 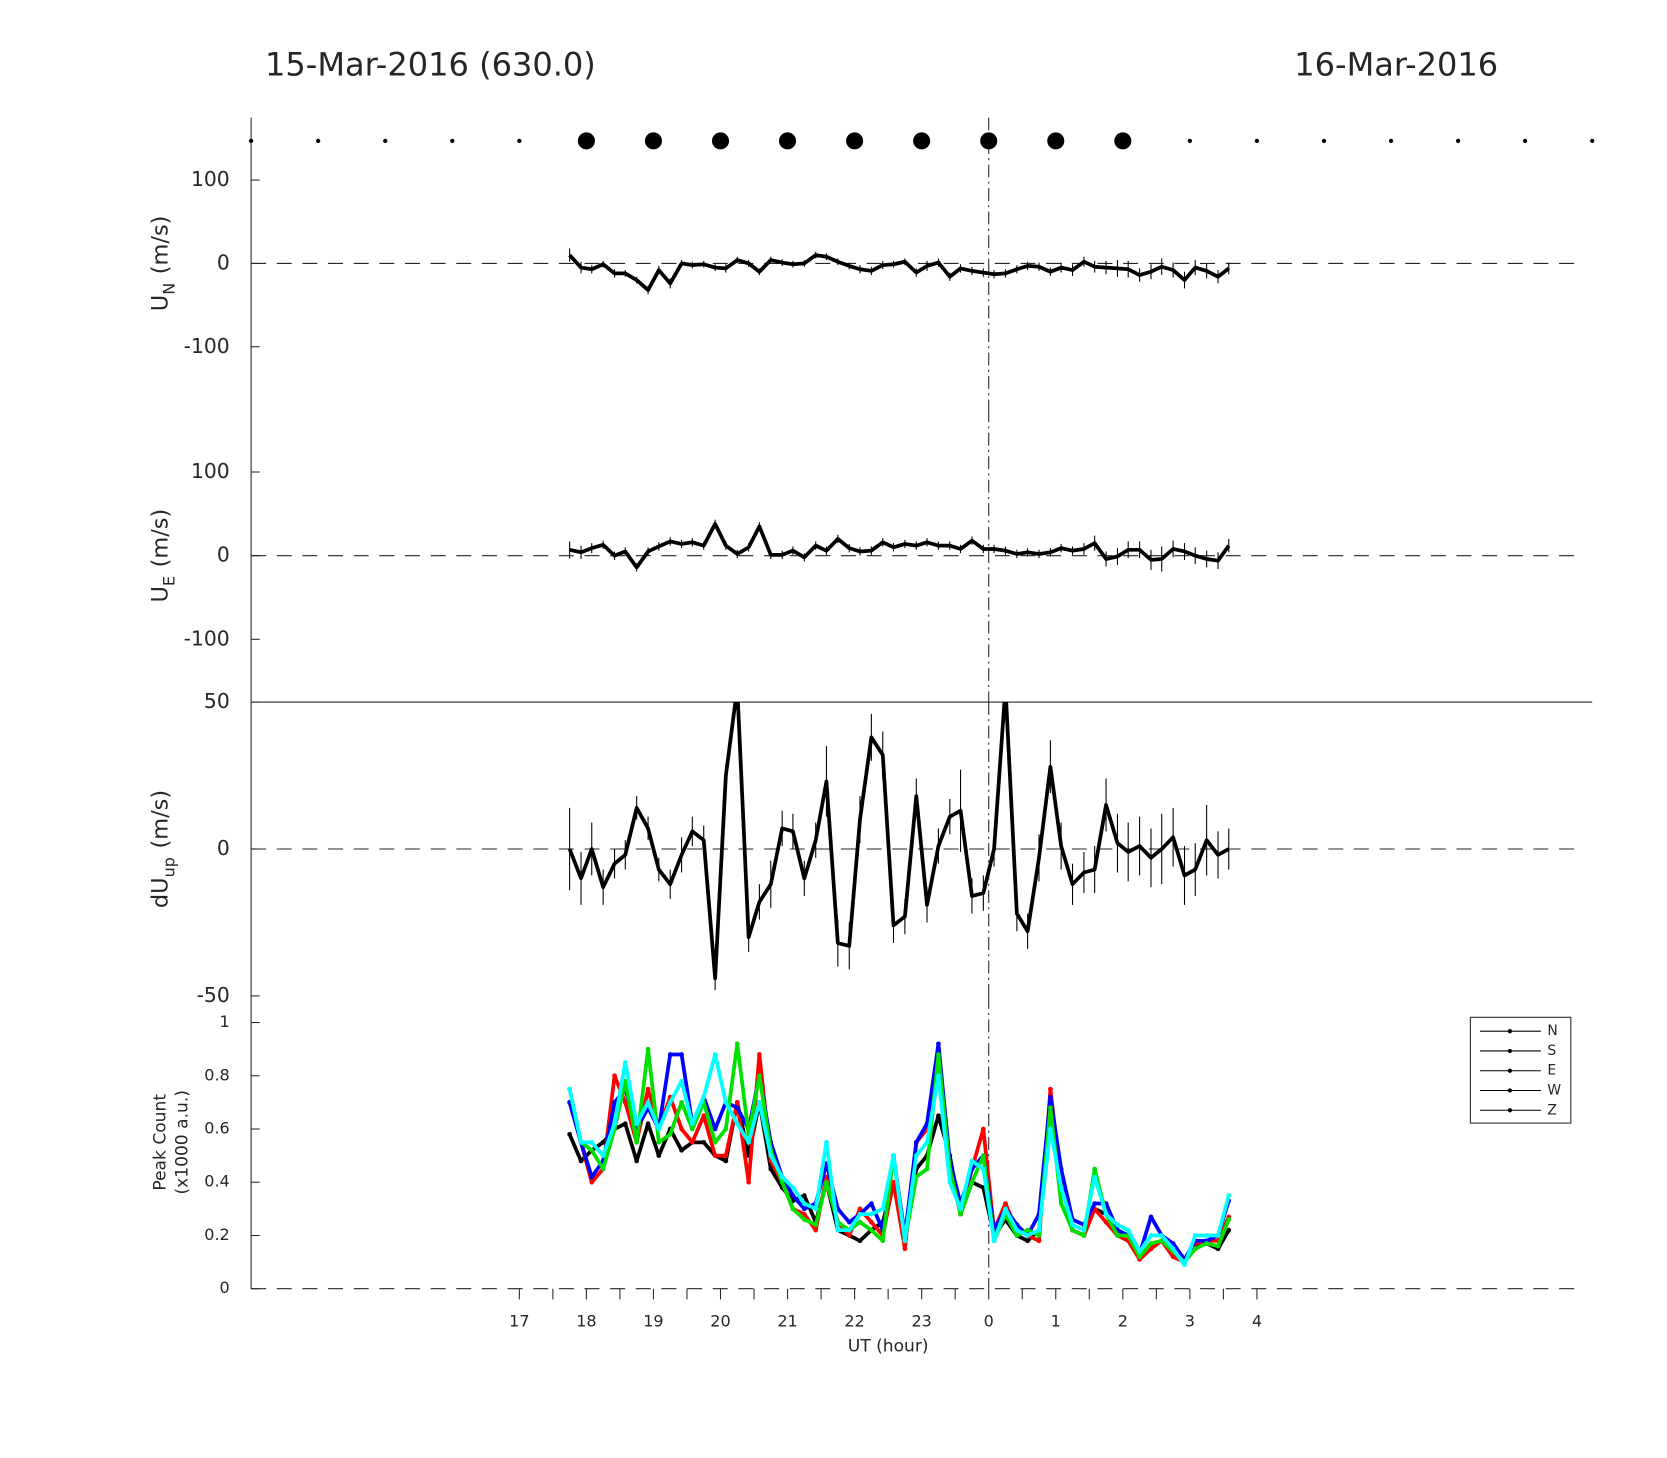 I want to click on x-tick-label: 18, so click(x=586, y=1320).